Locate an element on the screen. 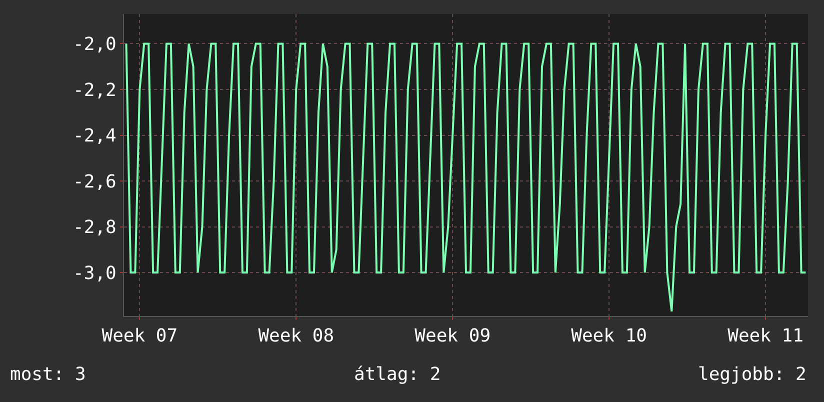  x-tick-label: Week 08 is located at coordinates (296, 336).